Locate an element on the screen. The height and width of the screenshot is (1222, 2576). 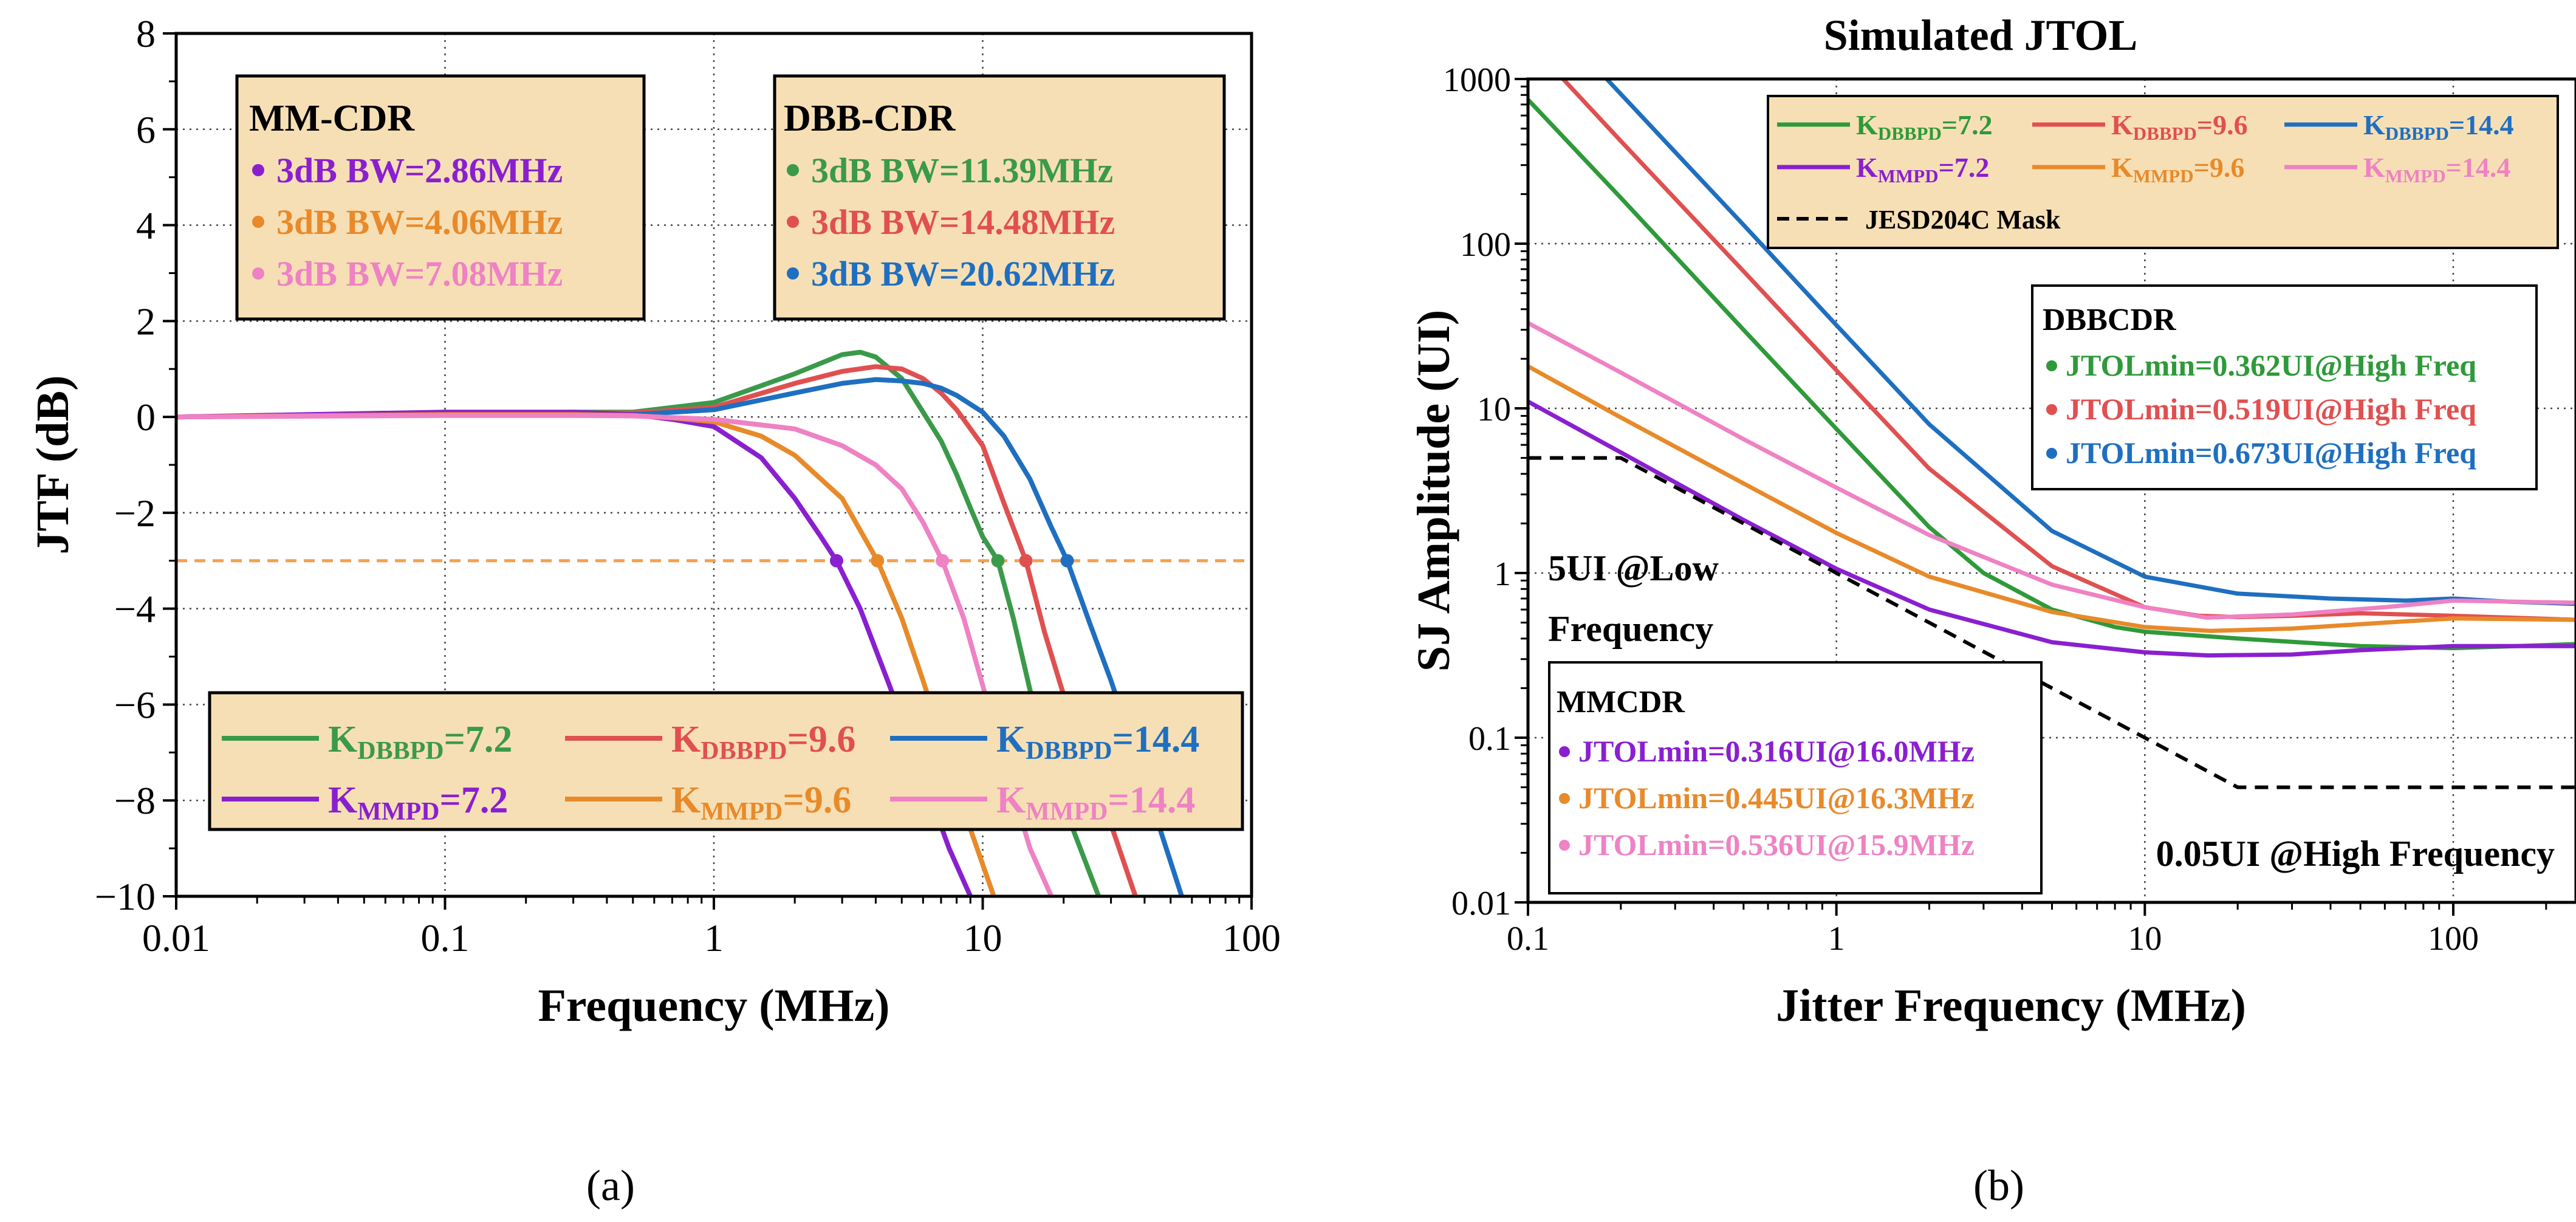
mmcdr-title: MMCDR is located at coordinates (1621, 702).